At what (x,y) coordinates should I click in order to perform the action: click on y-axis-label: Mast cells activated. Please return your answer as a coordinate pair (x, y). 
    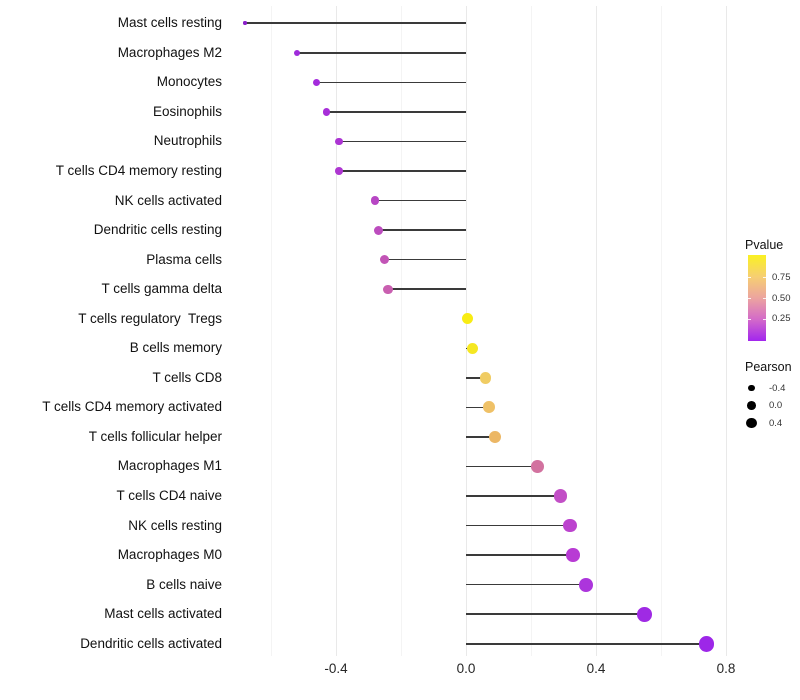
    Looking at the image, I should click on (163, 614).